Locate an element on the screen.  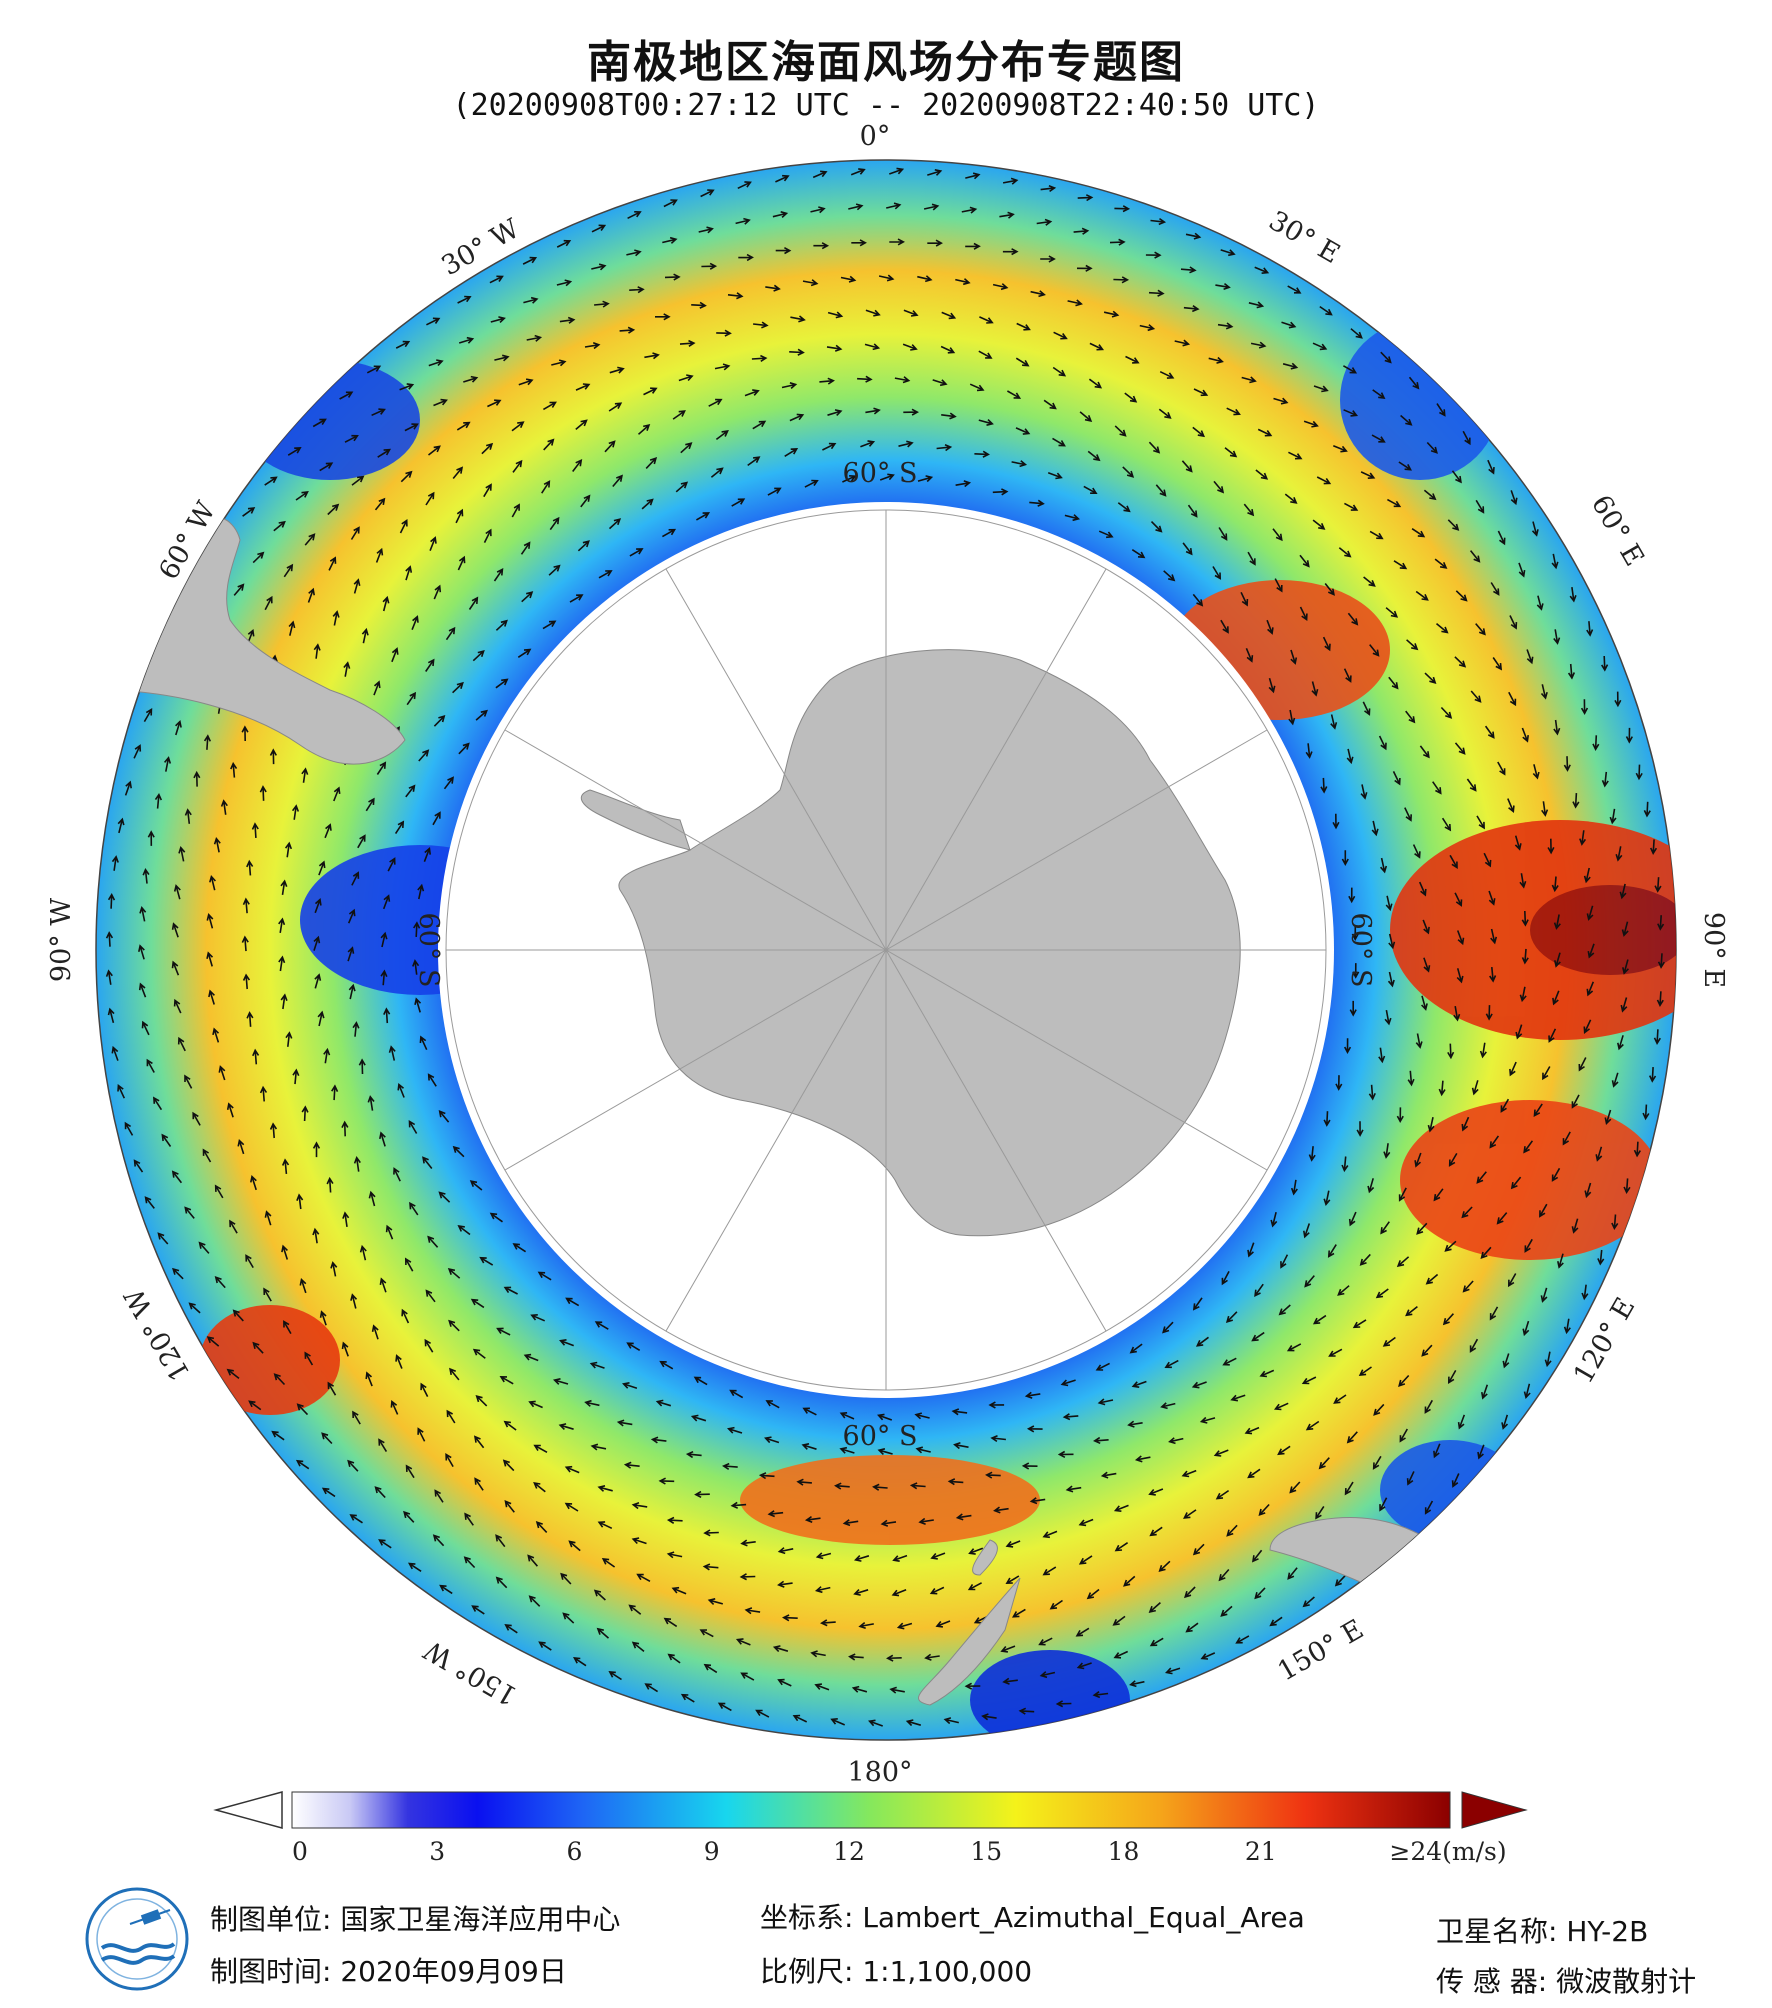
colorbar-tick-label: 15 is located at coordinates (986, 1851).